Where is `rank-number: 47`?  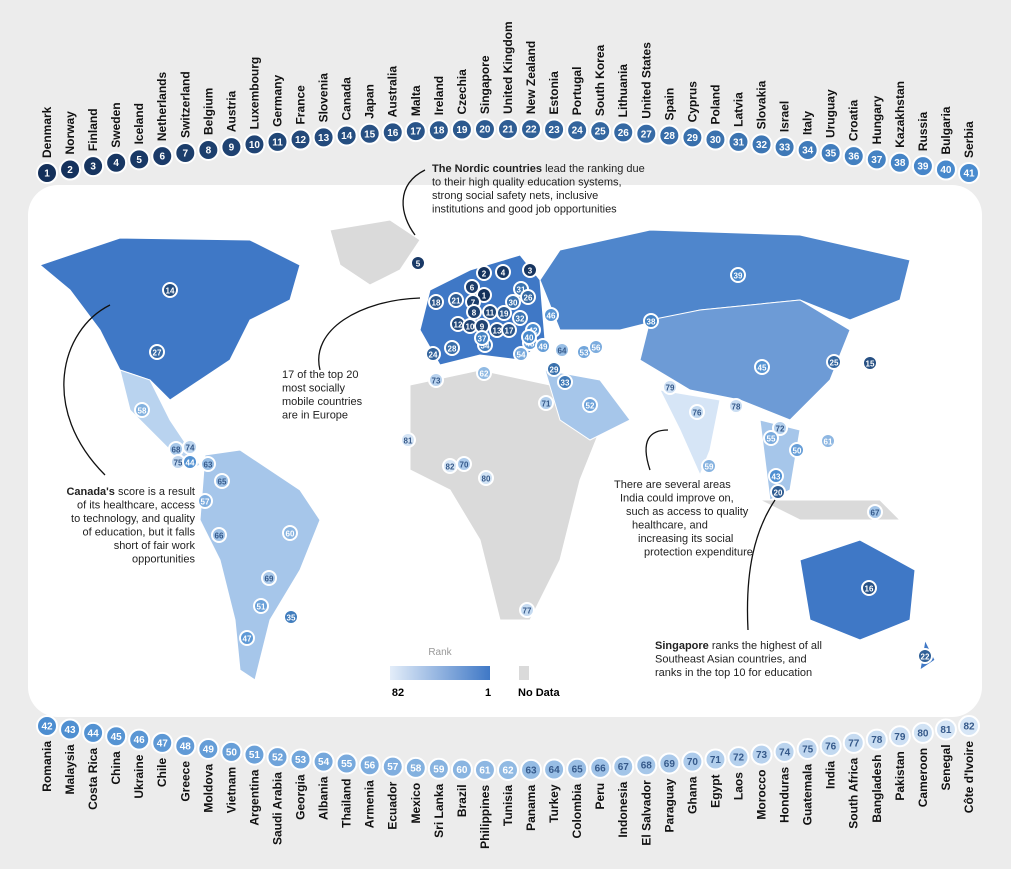 rank-number: 47 is located at coordinates (247, 639).